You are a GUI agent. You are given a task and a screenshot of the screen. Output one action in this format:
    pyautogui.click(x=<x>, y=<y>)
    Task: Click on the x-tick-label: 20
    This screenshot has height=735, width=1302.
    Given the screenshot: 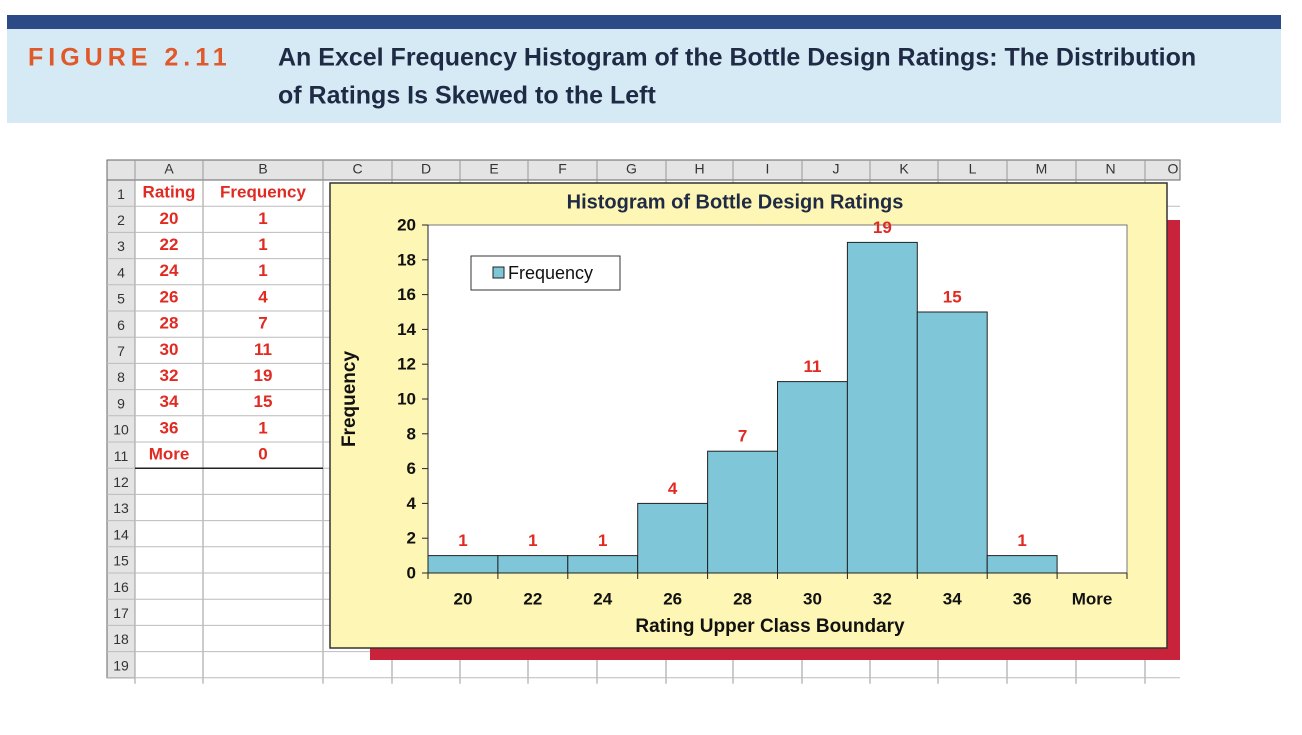 What is the action you would take?
    pyautogui.click(x=462, y=598)
    